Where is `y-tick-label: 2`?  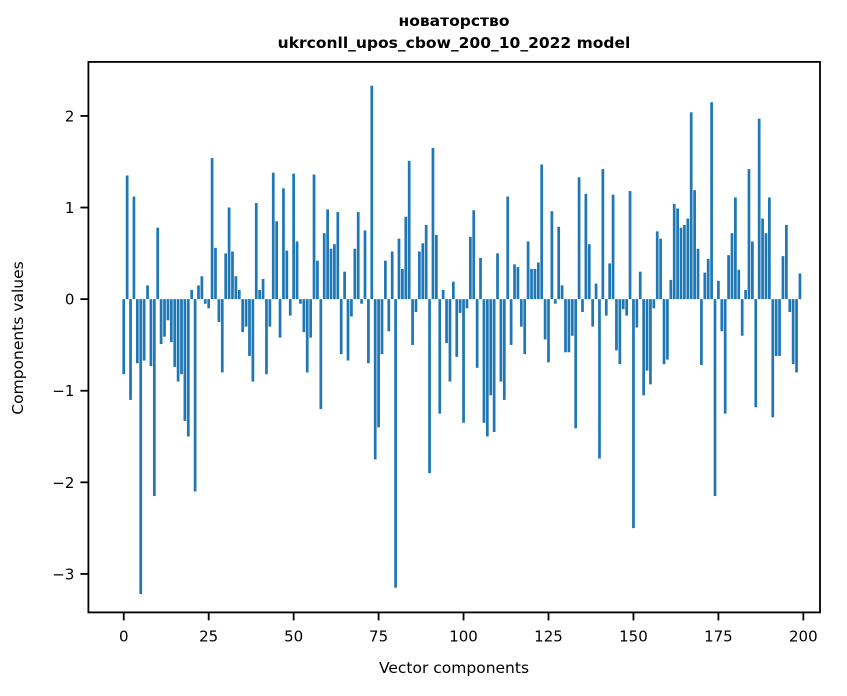
y-tick-label: 2 is located at coordinates (70, 116).